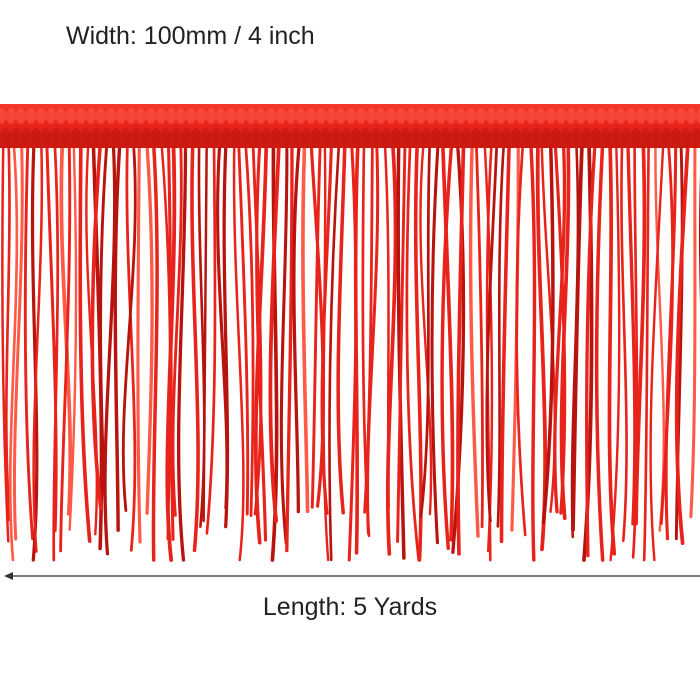 The height and width of the screenshot is (700, 700). What do you see at coordinates (190, 36) in the screenshot?
I see `width-dimension-label: Width: 100mm / 4 inch` at bounding box center [190, 36].